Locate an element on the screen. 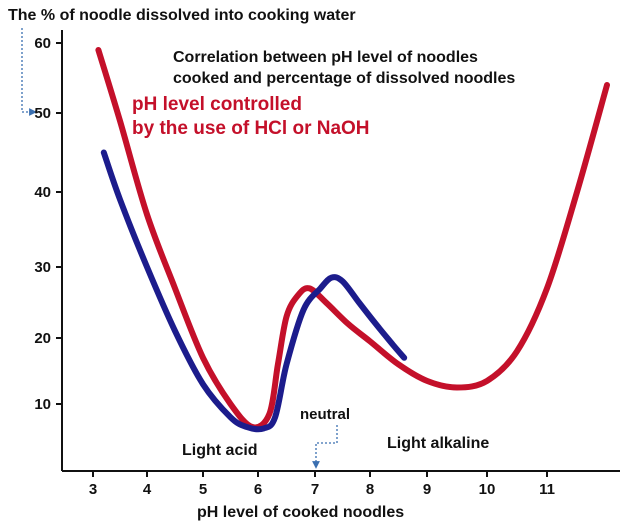 Image resolution: width=625 pixels, height=528 pixels. y-tick-label: 50 is located at coordinates (42, 113).